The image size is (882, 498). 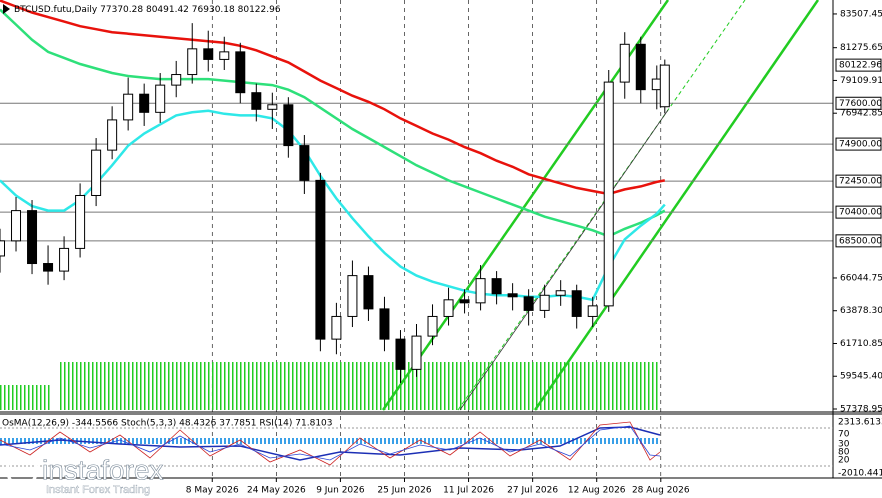 I want to click on x-tick-label: 27 Jul 2026, so click(x=532, y=491).